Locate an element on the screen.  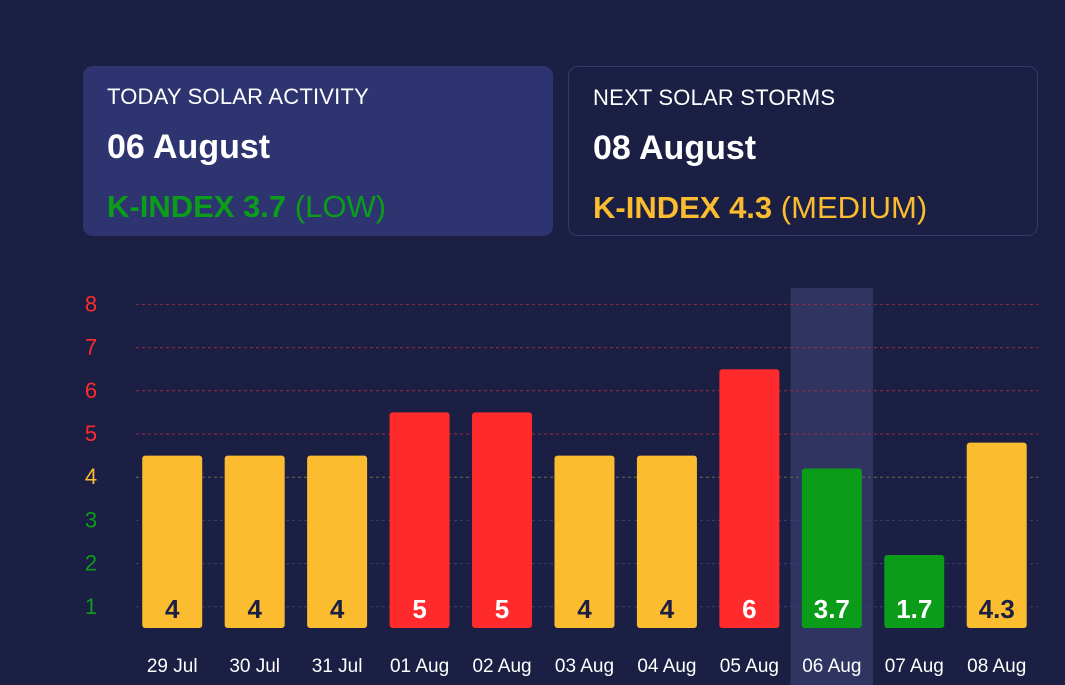
x-tick-label: 04 Aug is located at coordinates (666, 666).